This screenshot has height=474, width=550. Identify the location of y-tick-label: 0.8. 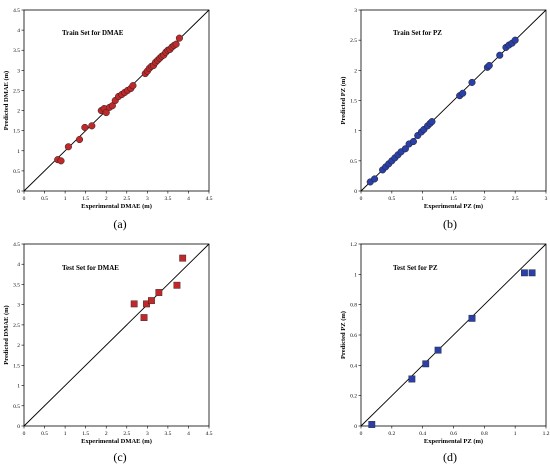
(353, 306).